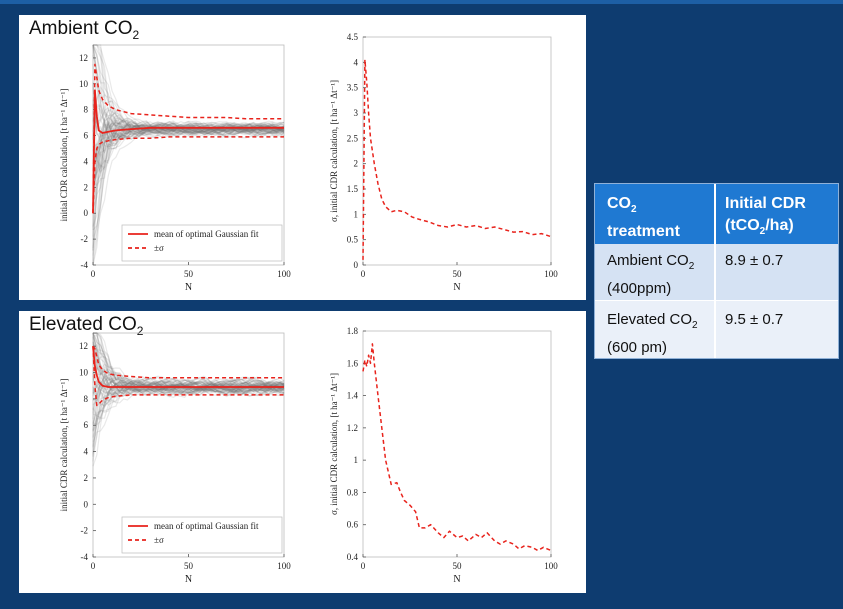  I want to click on y-tick-label: 0.5, so click(353, 240).